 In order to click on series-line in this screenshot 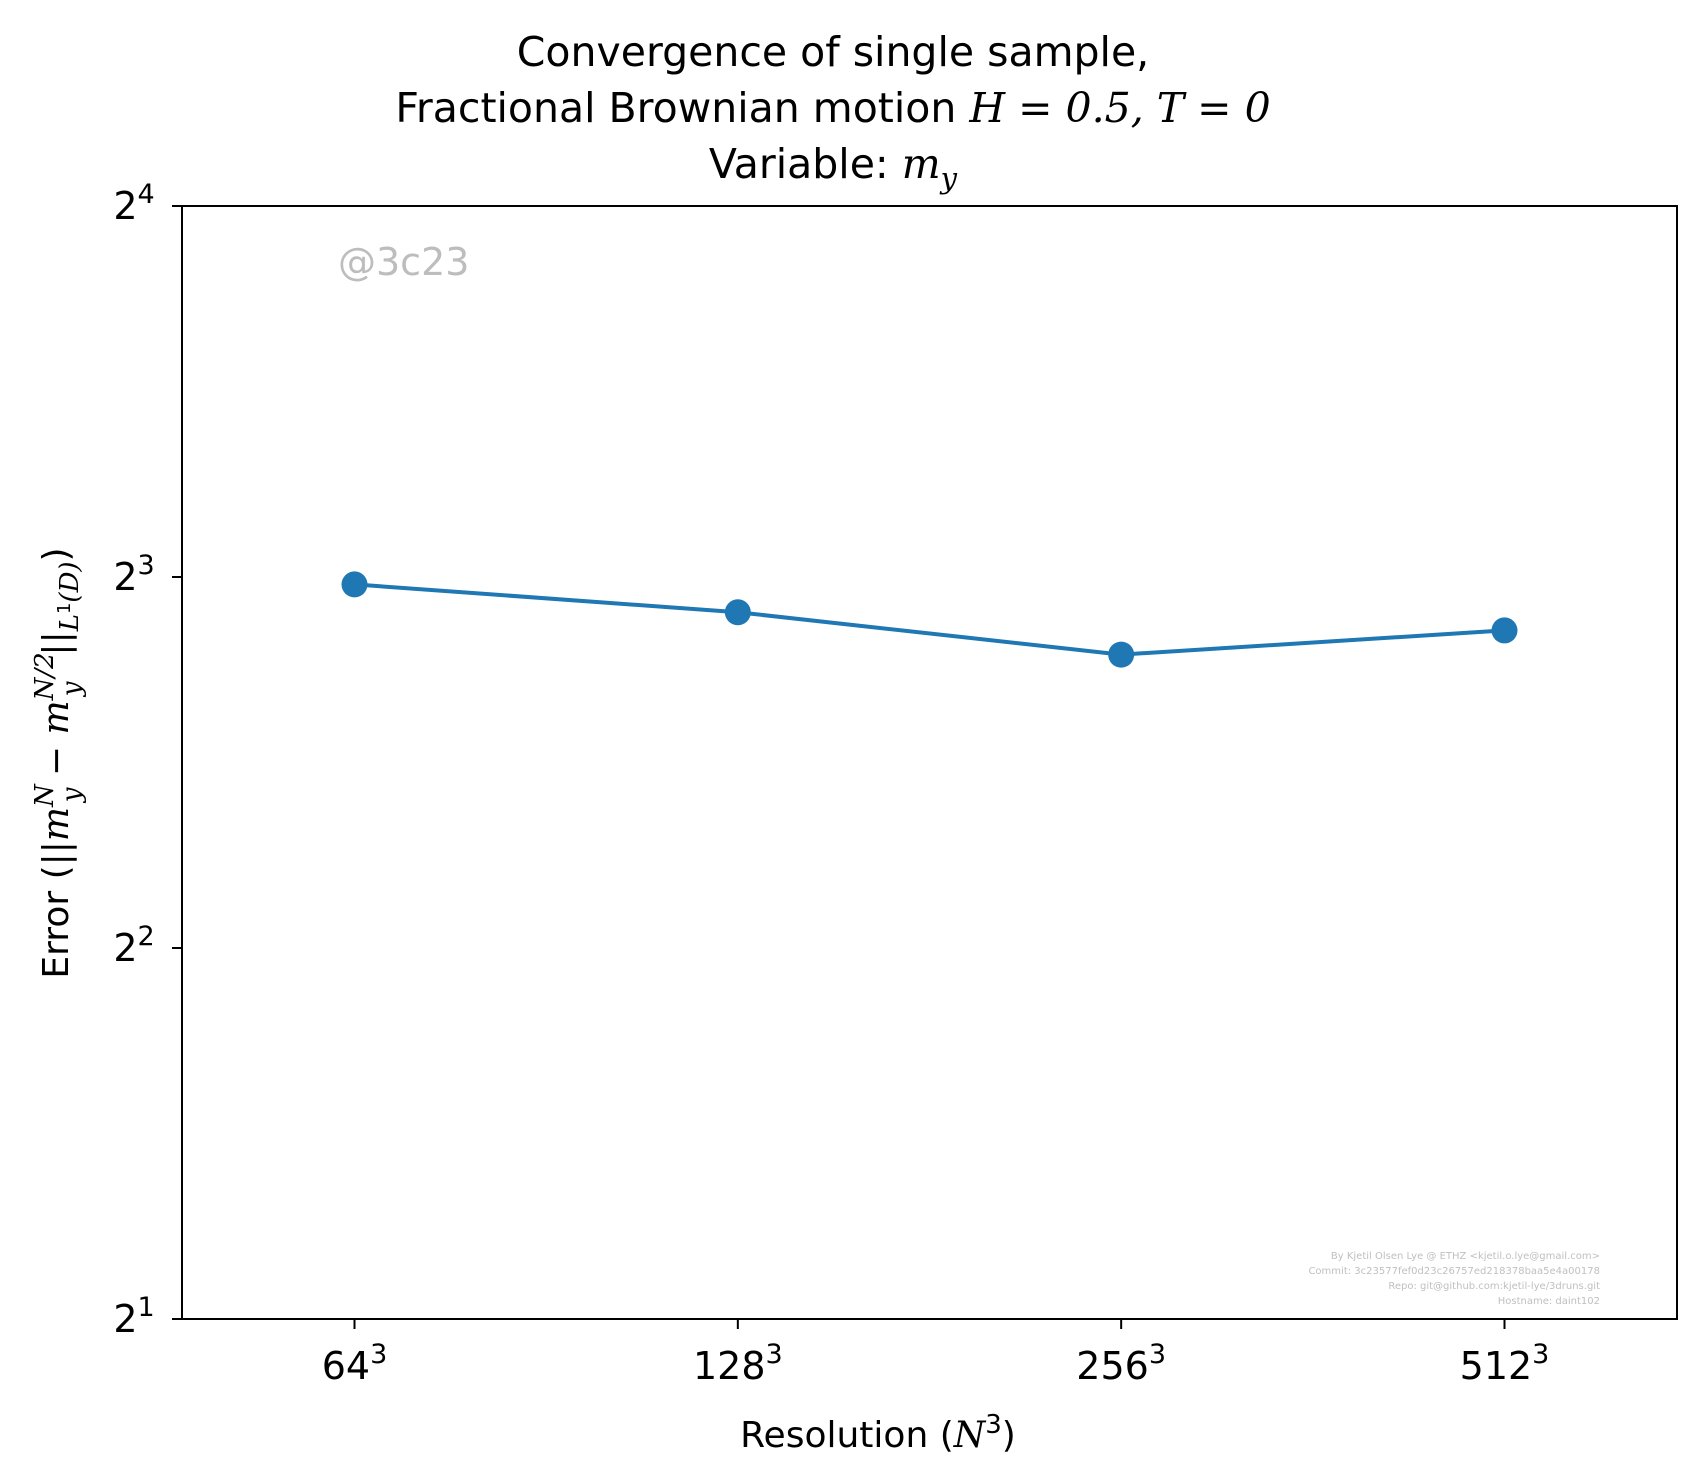, I will do `click(929, 619)`.